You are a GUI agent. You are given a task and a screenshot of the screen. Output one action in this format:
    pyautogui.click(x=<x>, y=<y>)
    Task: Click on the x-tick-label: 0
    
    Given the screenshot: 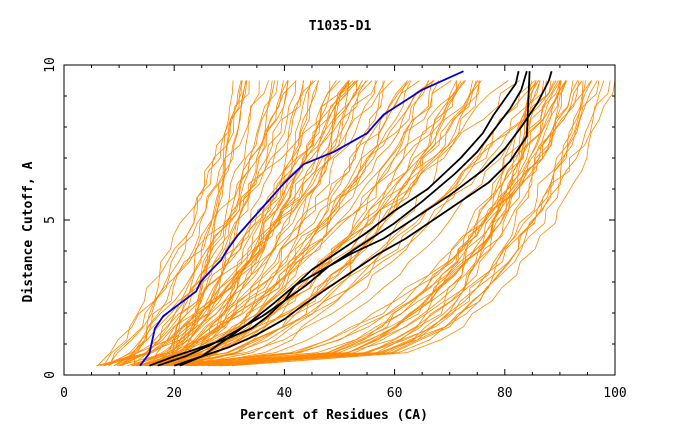 What is the action you would take?
    pyautogui.click(x=64, y=393)
    